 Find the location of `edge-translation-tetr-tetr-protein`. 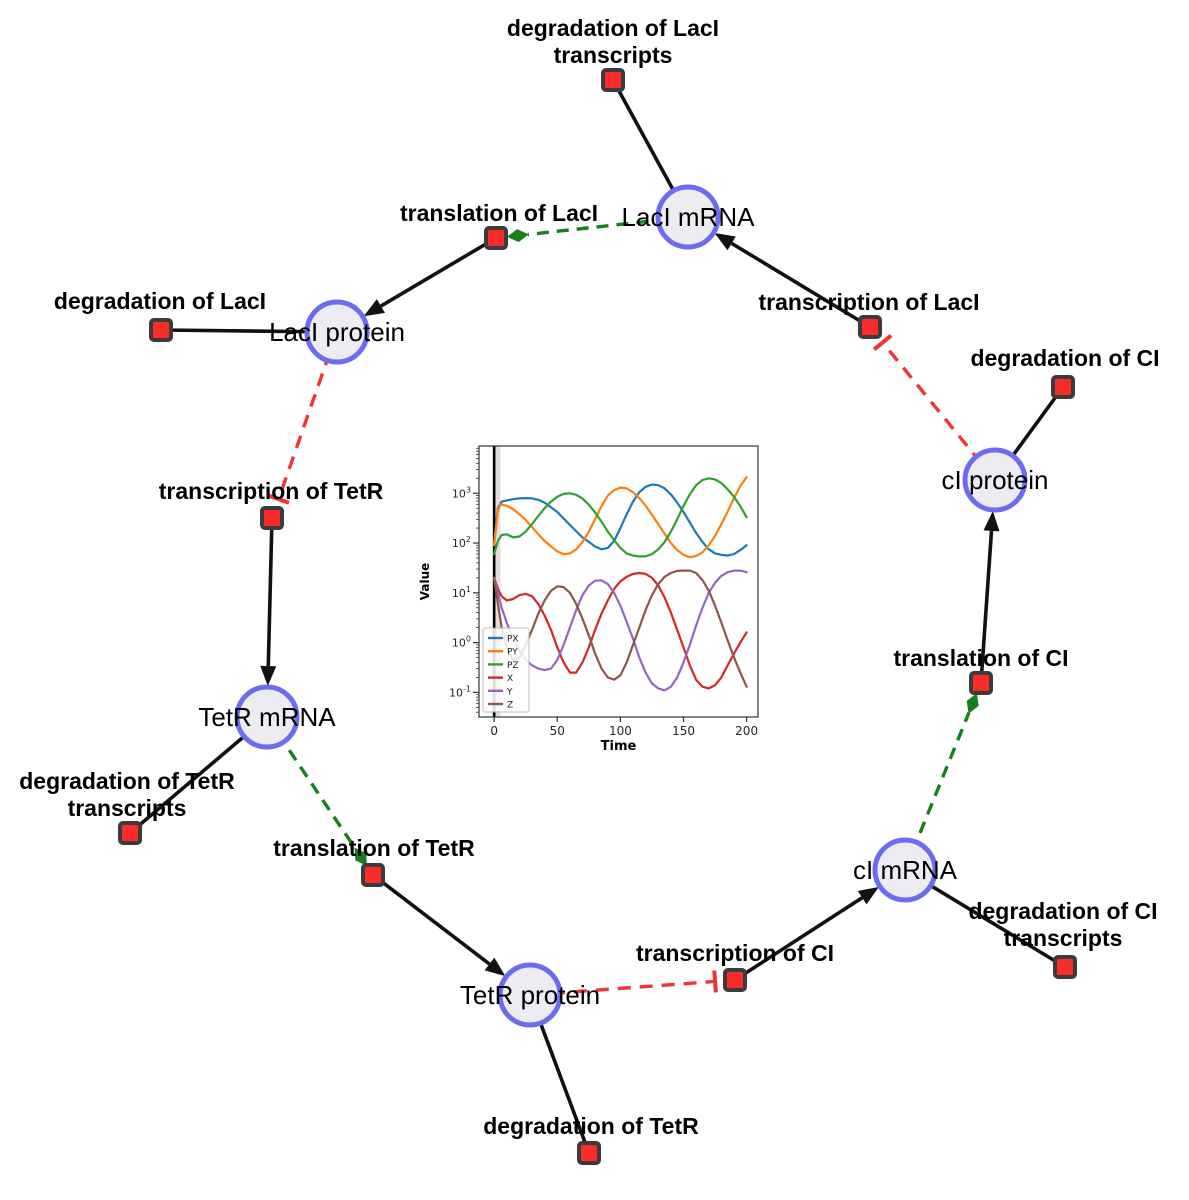

edge-translation-tetr-tetr-protein is located at coordinates (438, 925).